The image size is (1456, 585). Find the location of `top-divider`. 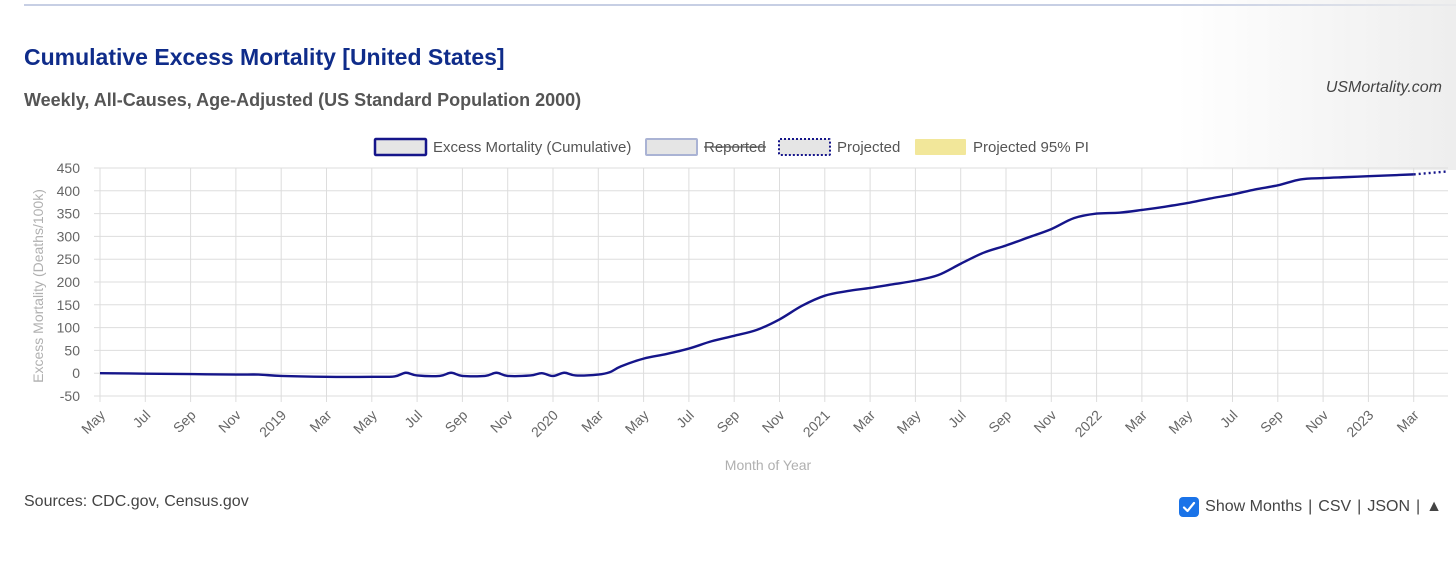

top-divider is located at coordinates (740, 5).